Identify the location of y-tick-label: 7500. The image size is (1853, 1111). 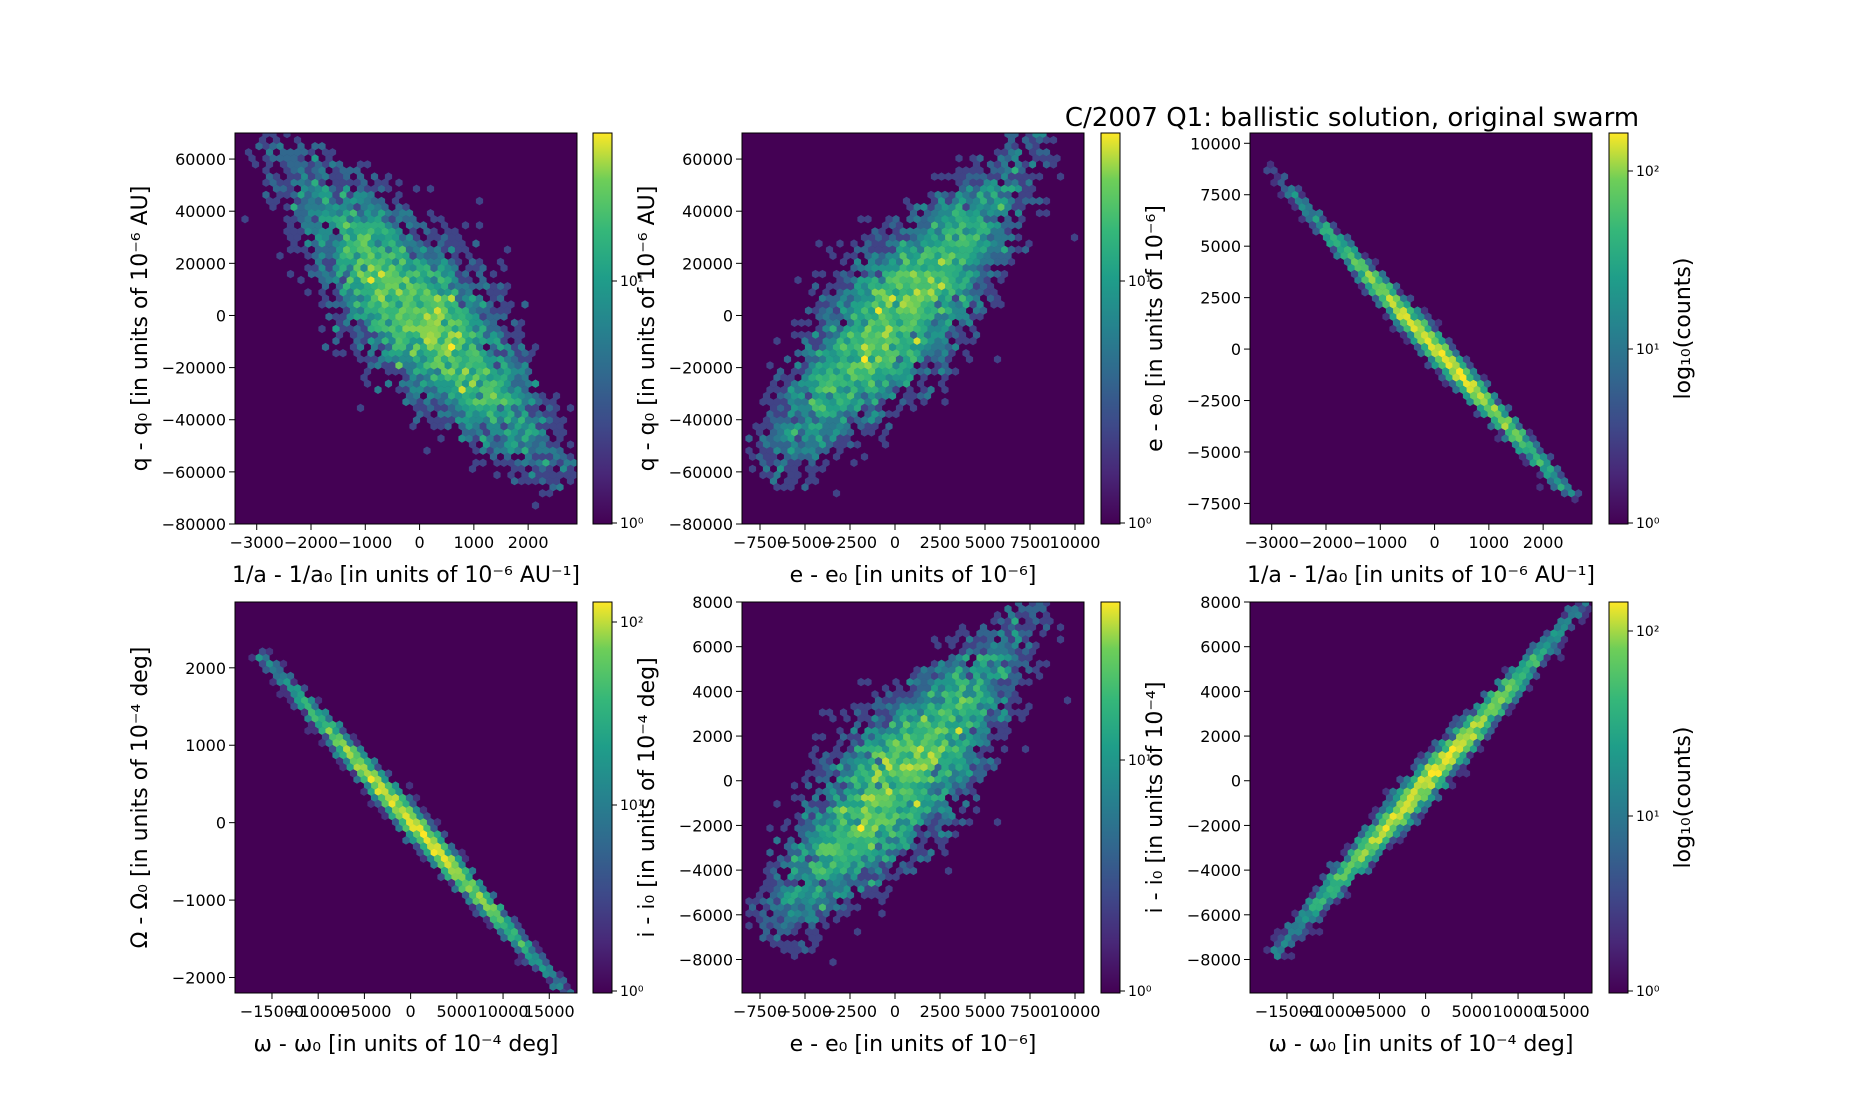
(1220, 195).